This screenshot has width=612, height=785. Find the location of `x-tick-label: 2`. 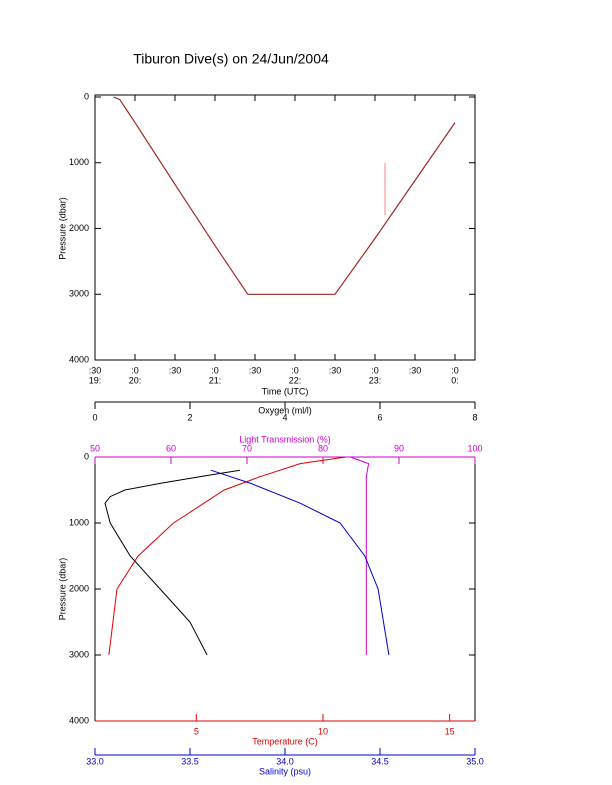

x-tick-label: 2 is located at coordinates (189, 417).